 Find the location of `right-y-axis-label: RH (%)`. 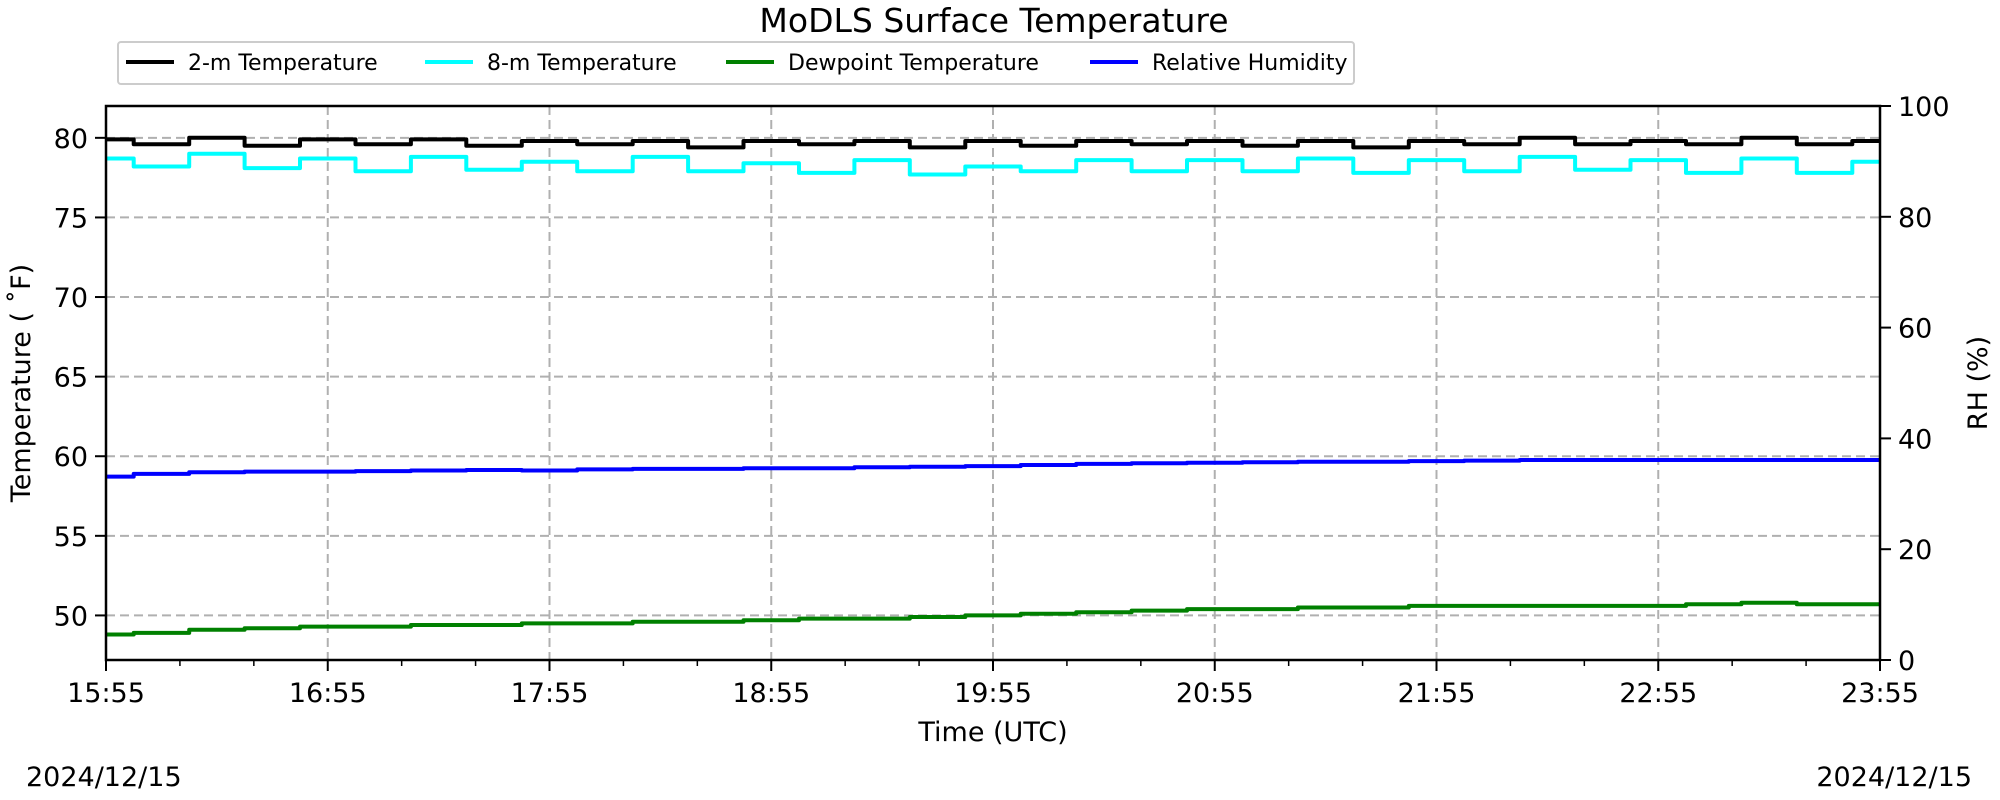

right-y-axis-label: RH (%) is located at coordinates (1978, 383).